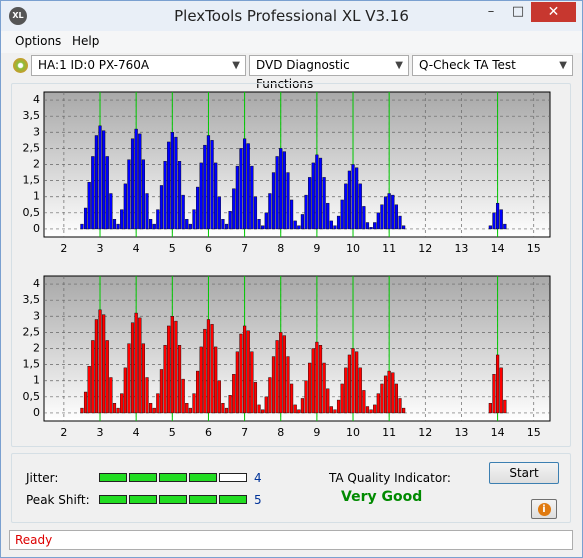 The width and height of the screenshot is (583, 558). What do you see at coordinates (425, 248) in the screenshot?
I see `x-tick-label: 12` at bounding box center [425, 248].